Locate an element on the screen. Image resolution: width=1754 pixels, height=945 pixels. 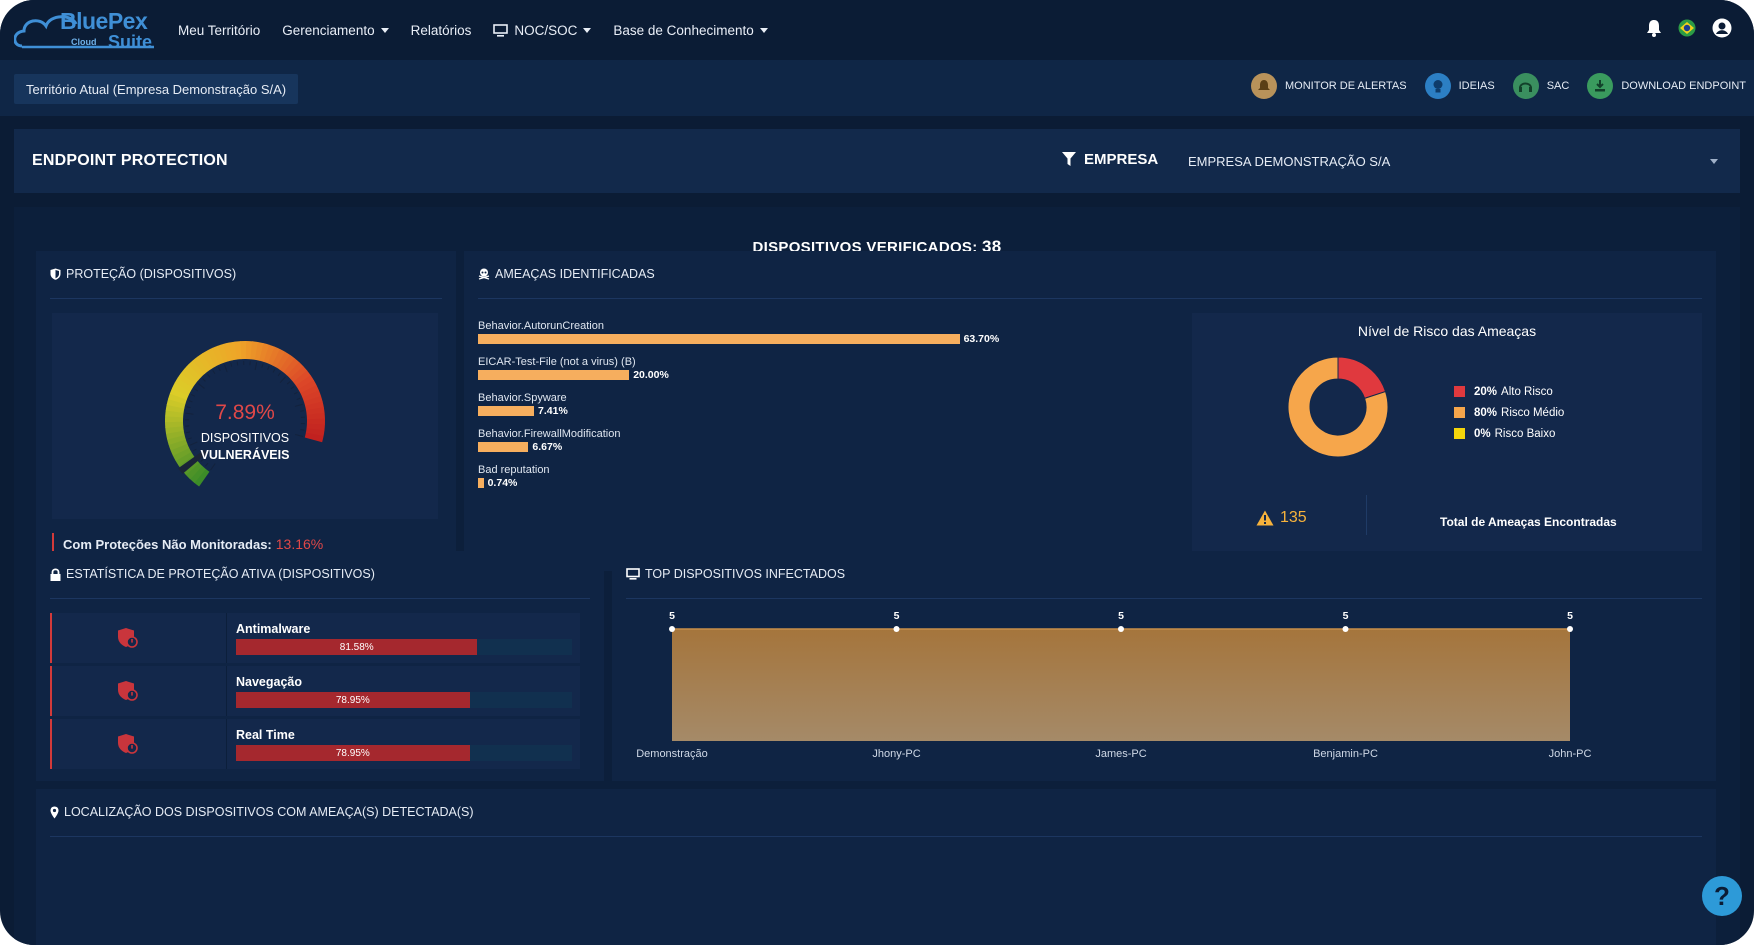
protection-progress-fill: 78.95% is located at coordinates (353, 753).